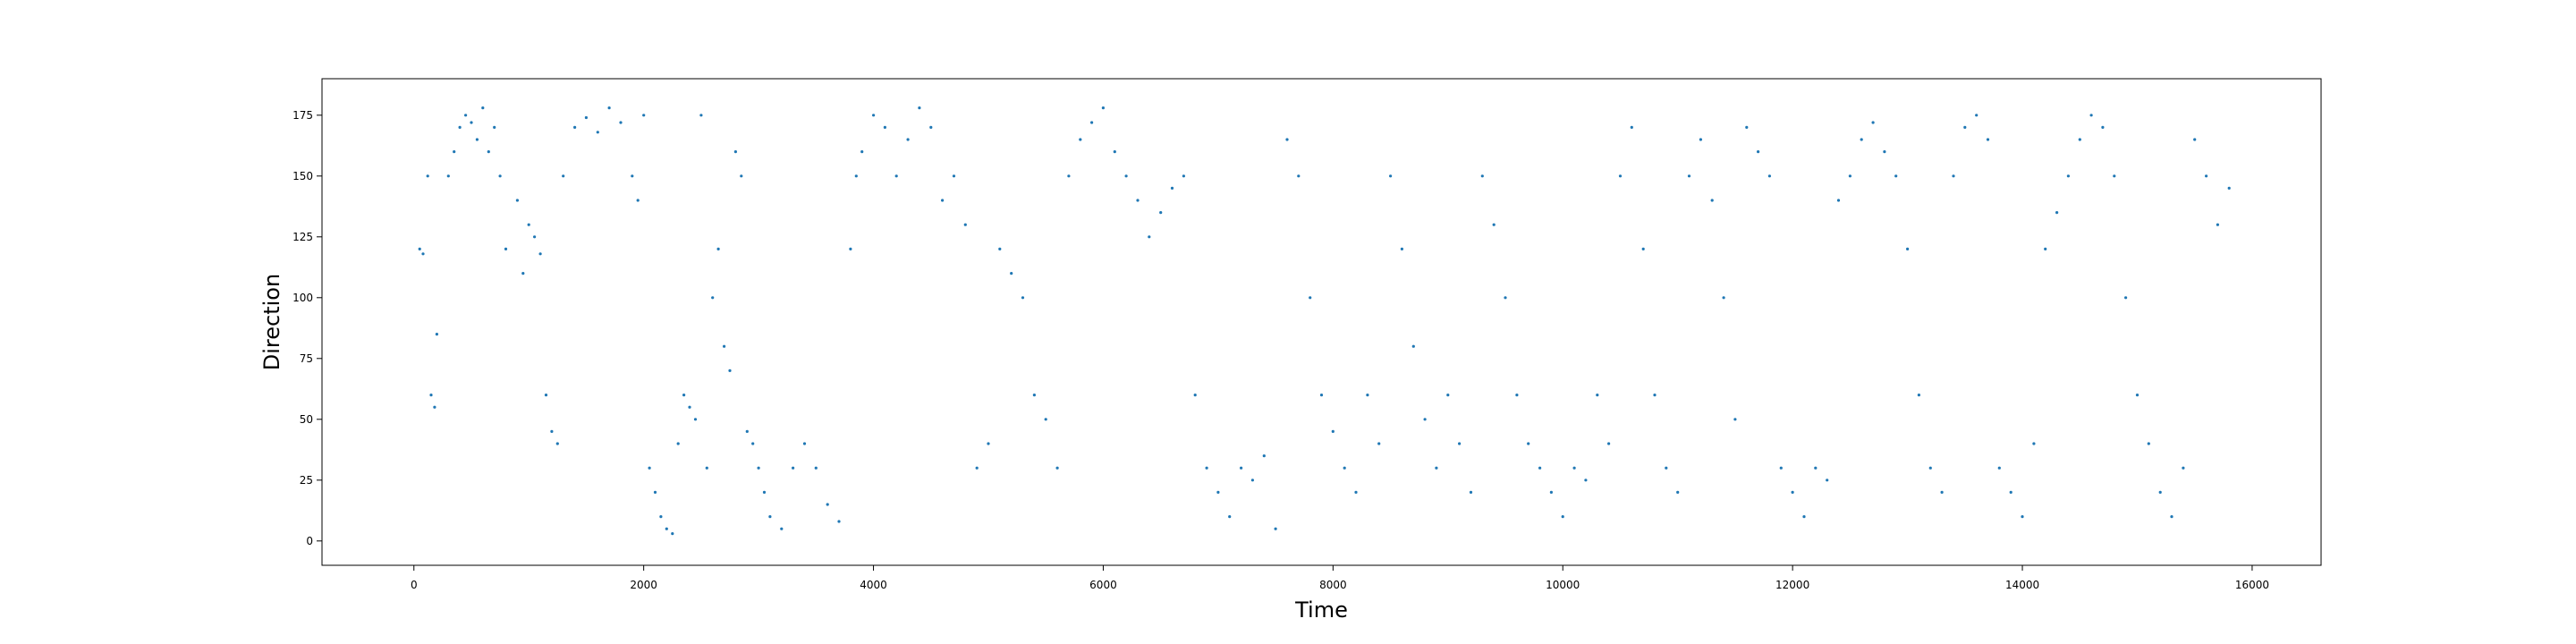 This screenshot has height=644, width=2576. Describe the element at coordinates (302, 298) in the screenshot. I see `y-tick-label: 100` at that location.